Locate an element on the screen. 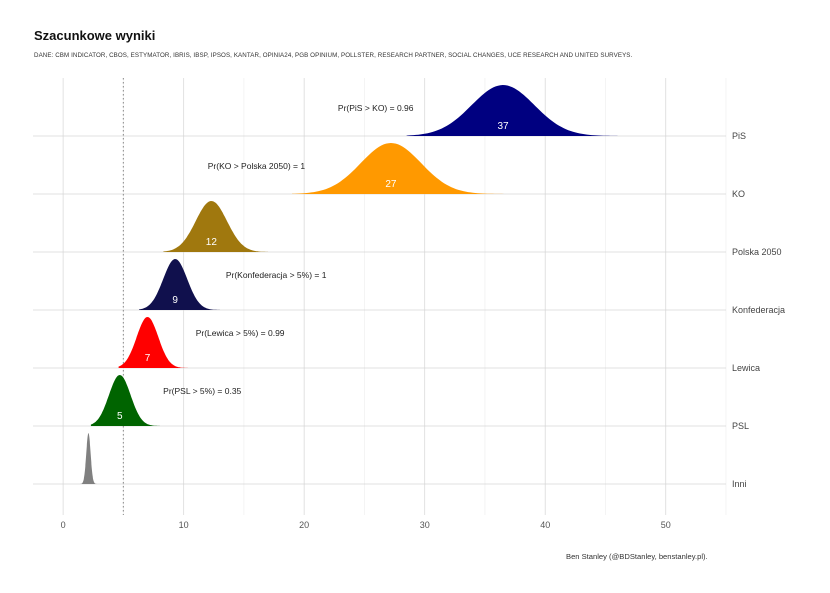  value-label-ko: 27 is located at coordinates (391, 184).